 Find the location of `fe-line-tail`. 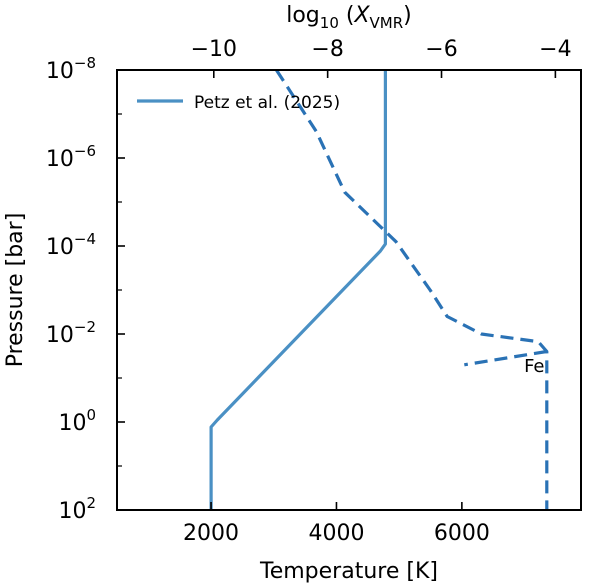

fe-line-tail is located at coordinates (506, 358).